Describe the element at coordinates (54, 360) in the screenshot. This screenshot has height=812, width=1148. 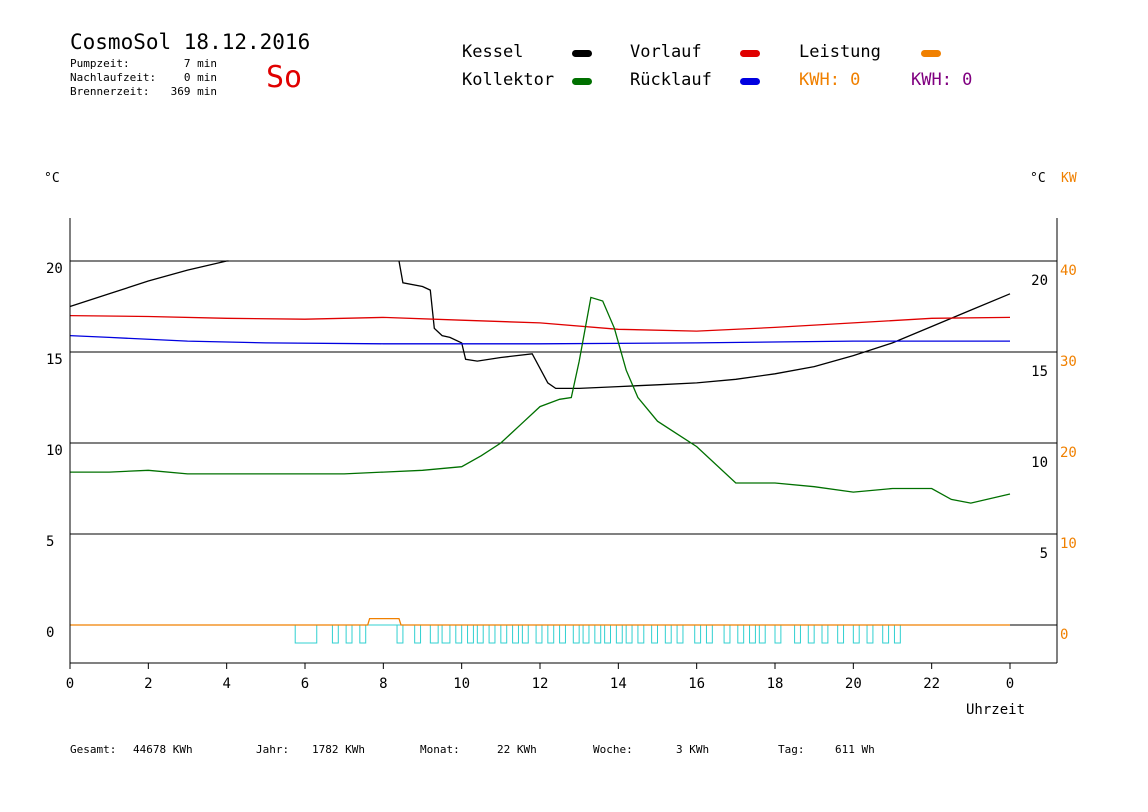
I see `y-left-tick-label: 15` at that location.